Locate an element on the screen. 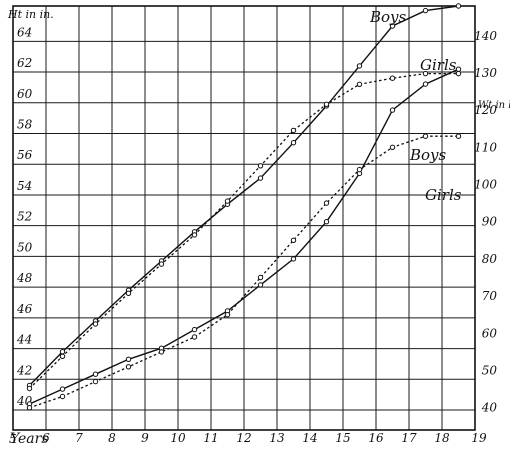  height-tick-label: 48 is located at coordinates (24, 278).